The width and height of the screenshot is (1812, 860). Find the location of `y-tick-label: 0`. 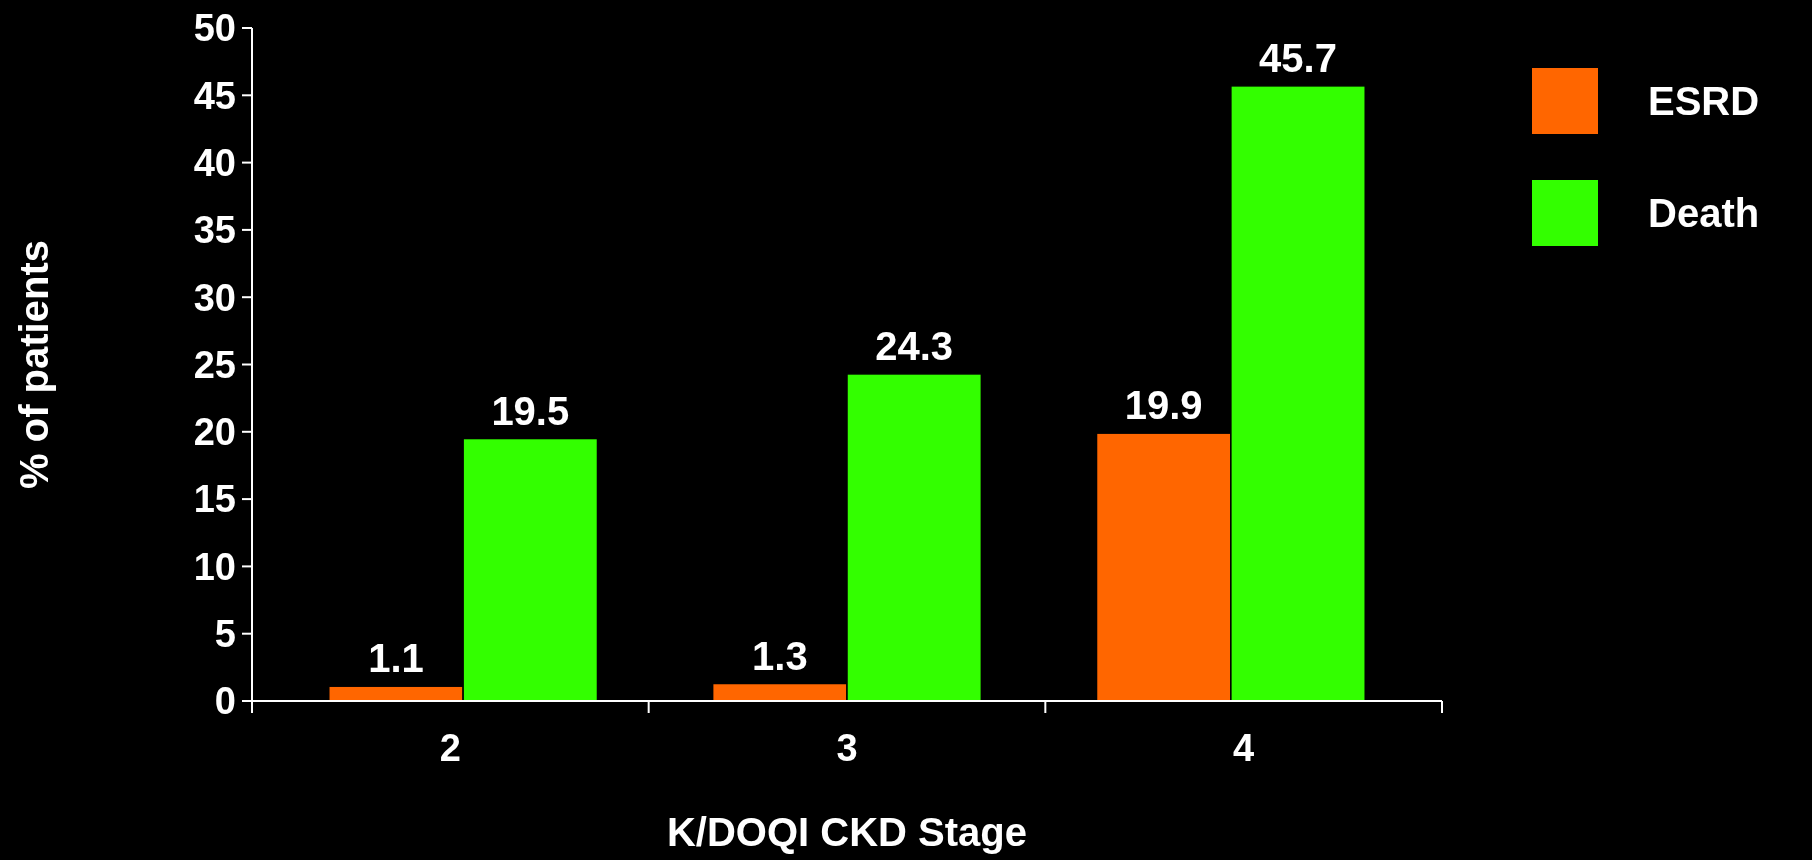

y-tick-label: 0 is located at coordinates (225, 701).